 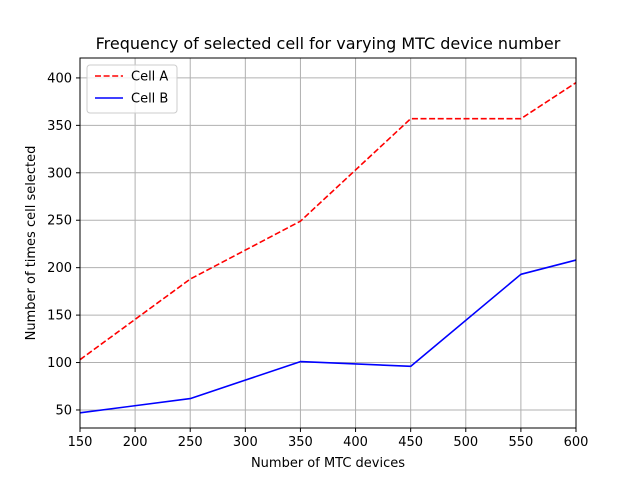 I want to click on x-tick-label: 600, so click(x=576, y=442).